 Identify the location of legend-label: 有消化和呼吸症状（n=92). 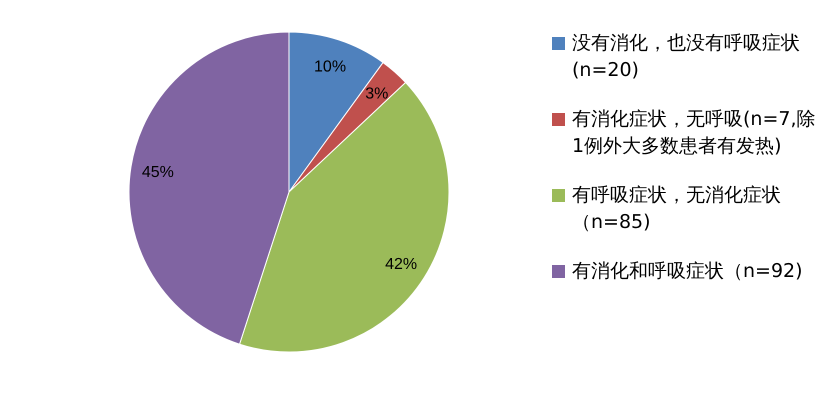
(687, 271).